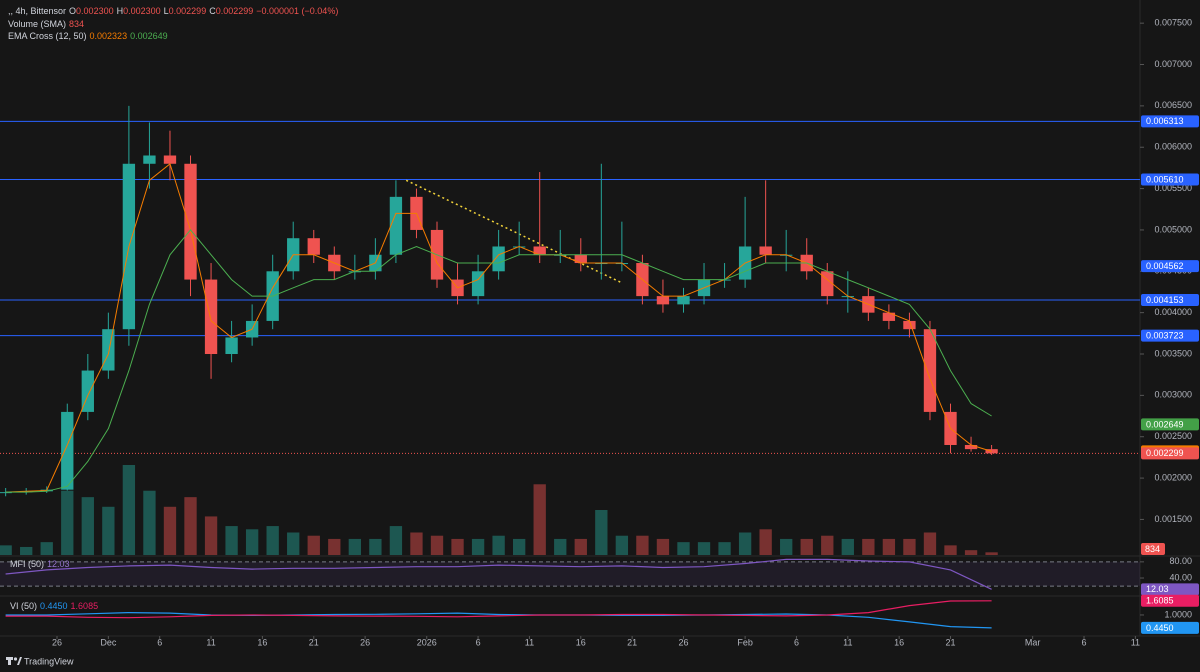 The image size is (1200, 672). I want to click on y-tick-label: 0.006500, so click(1173, 105).